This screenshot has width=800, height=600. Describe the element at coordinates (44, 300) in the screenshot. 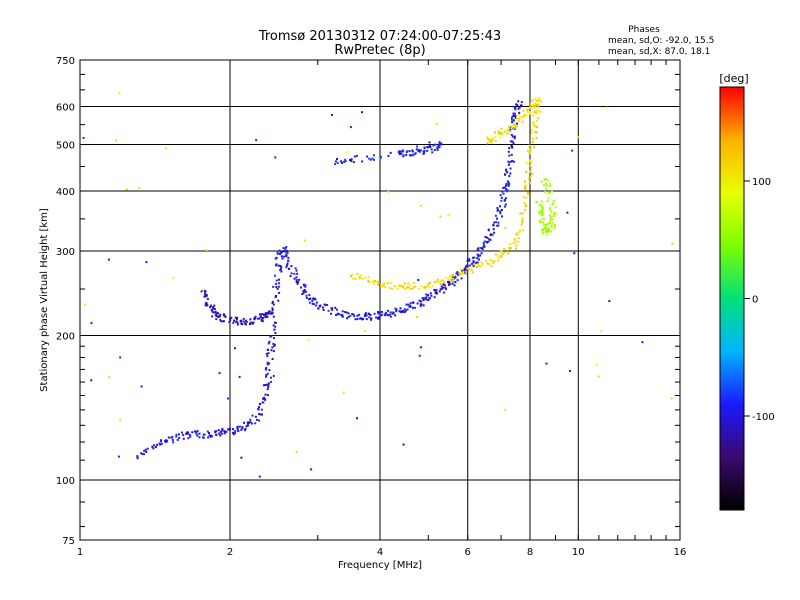

I see `y-axis-label: Stationary phase Virtual Height [km]` at that location.